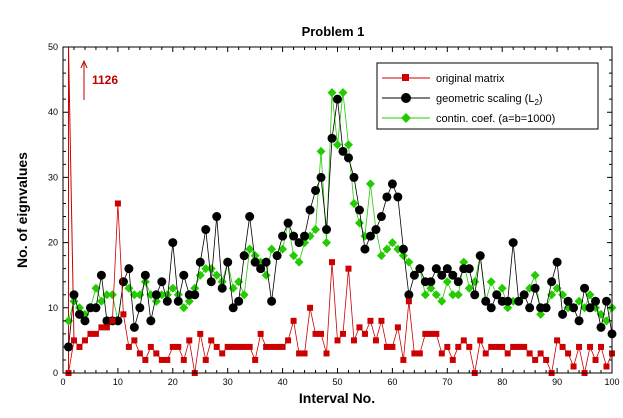 The width and height of the screenshot is (623, 418). What do you see at coordinates (22, 210) in the screenshot?
I see `y-axis-label: No. of eignvalues` at bounding box center [22, 210].